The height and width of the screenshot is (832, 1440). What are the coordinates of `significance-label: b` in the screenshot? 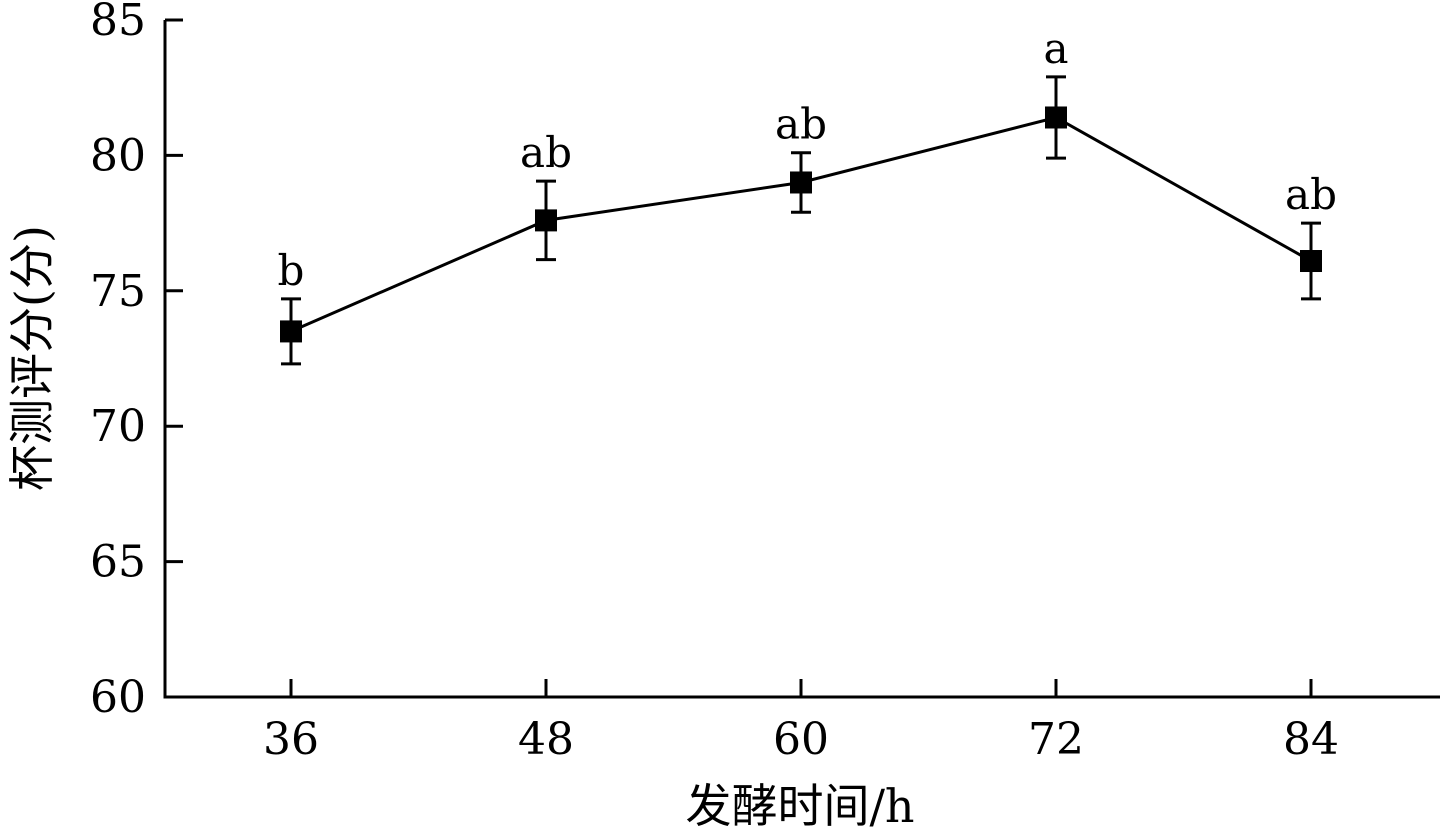 It's located at (291, 270).